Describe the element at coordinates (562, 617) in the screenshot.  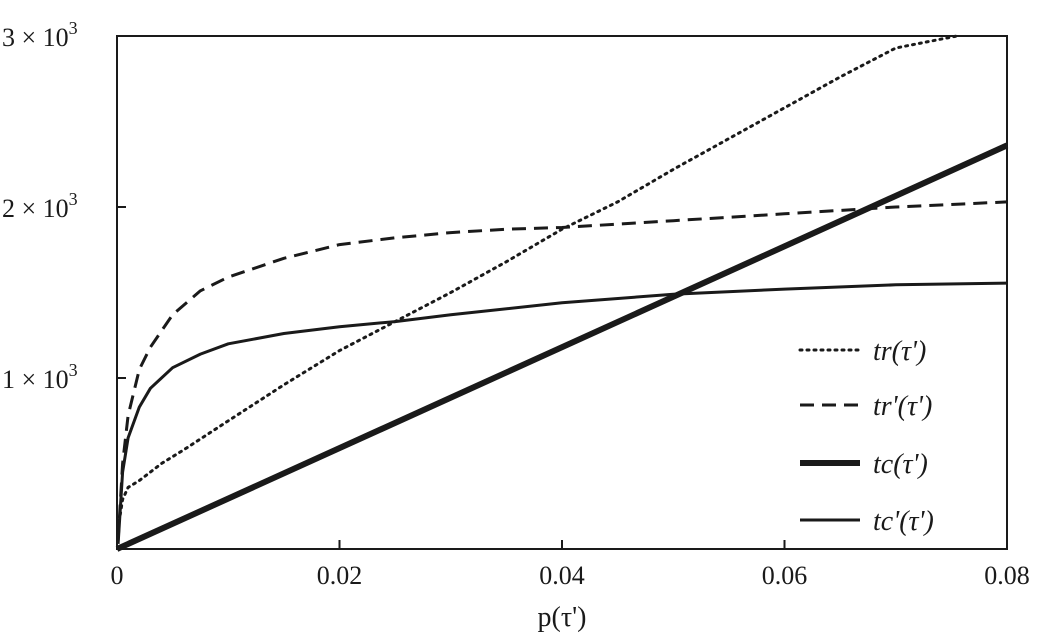
I see `x-axis-label: p(τ')` at that location.